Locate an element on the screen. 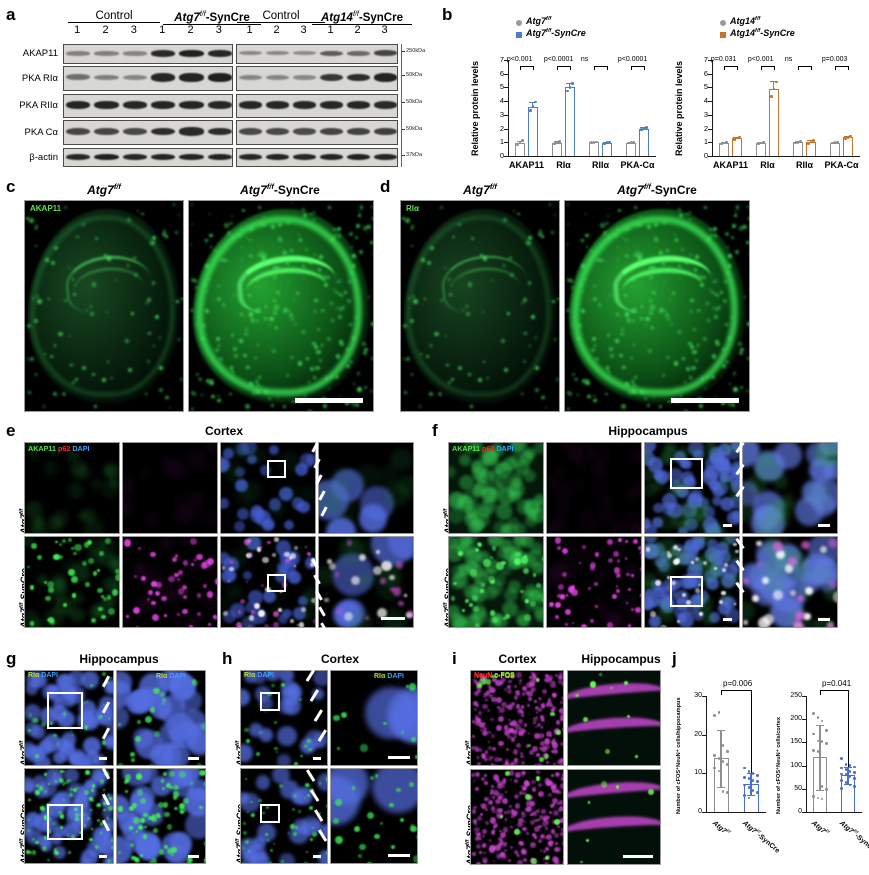 The image size is (869, 875). chart-x-axis is located at coordinates (786, 157).